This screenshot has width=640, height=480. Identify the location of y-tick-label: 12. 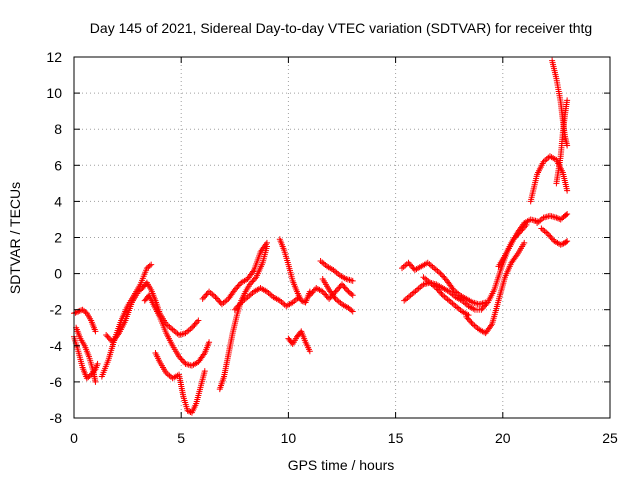
(54, 57).